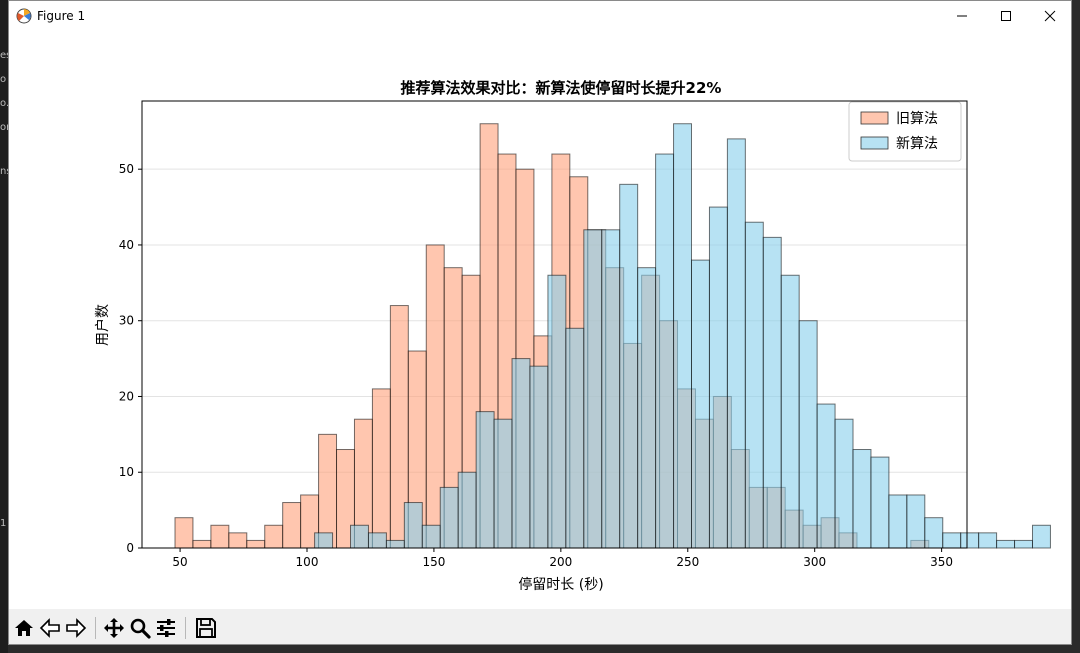 The width and height of the screenshot is (1080, 653). Describe the element at coordinates (130, 358) in the screenshot. I see `y-axis-ticks: 0 10 20 30 40 50` at that location.